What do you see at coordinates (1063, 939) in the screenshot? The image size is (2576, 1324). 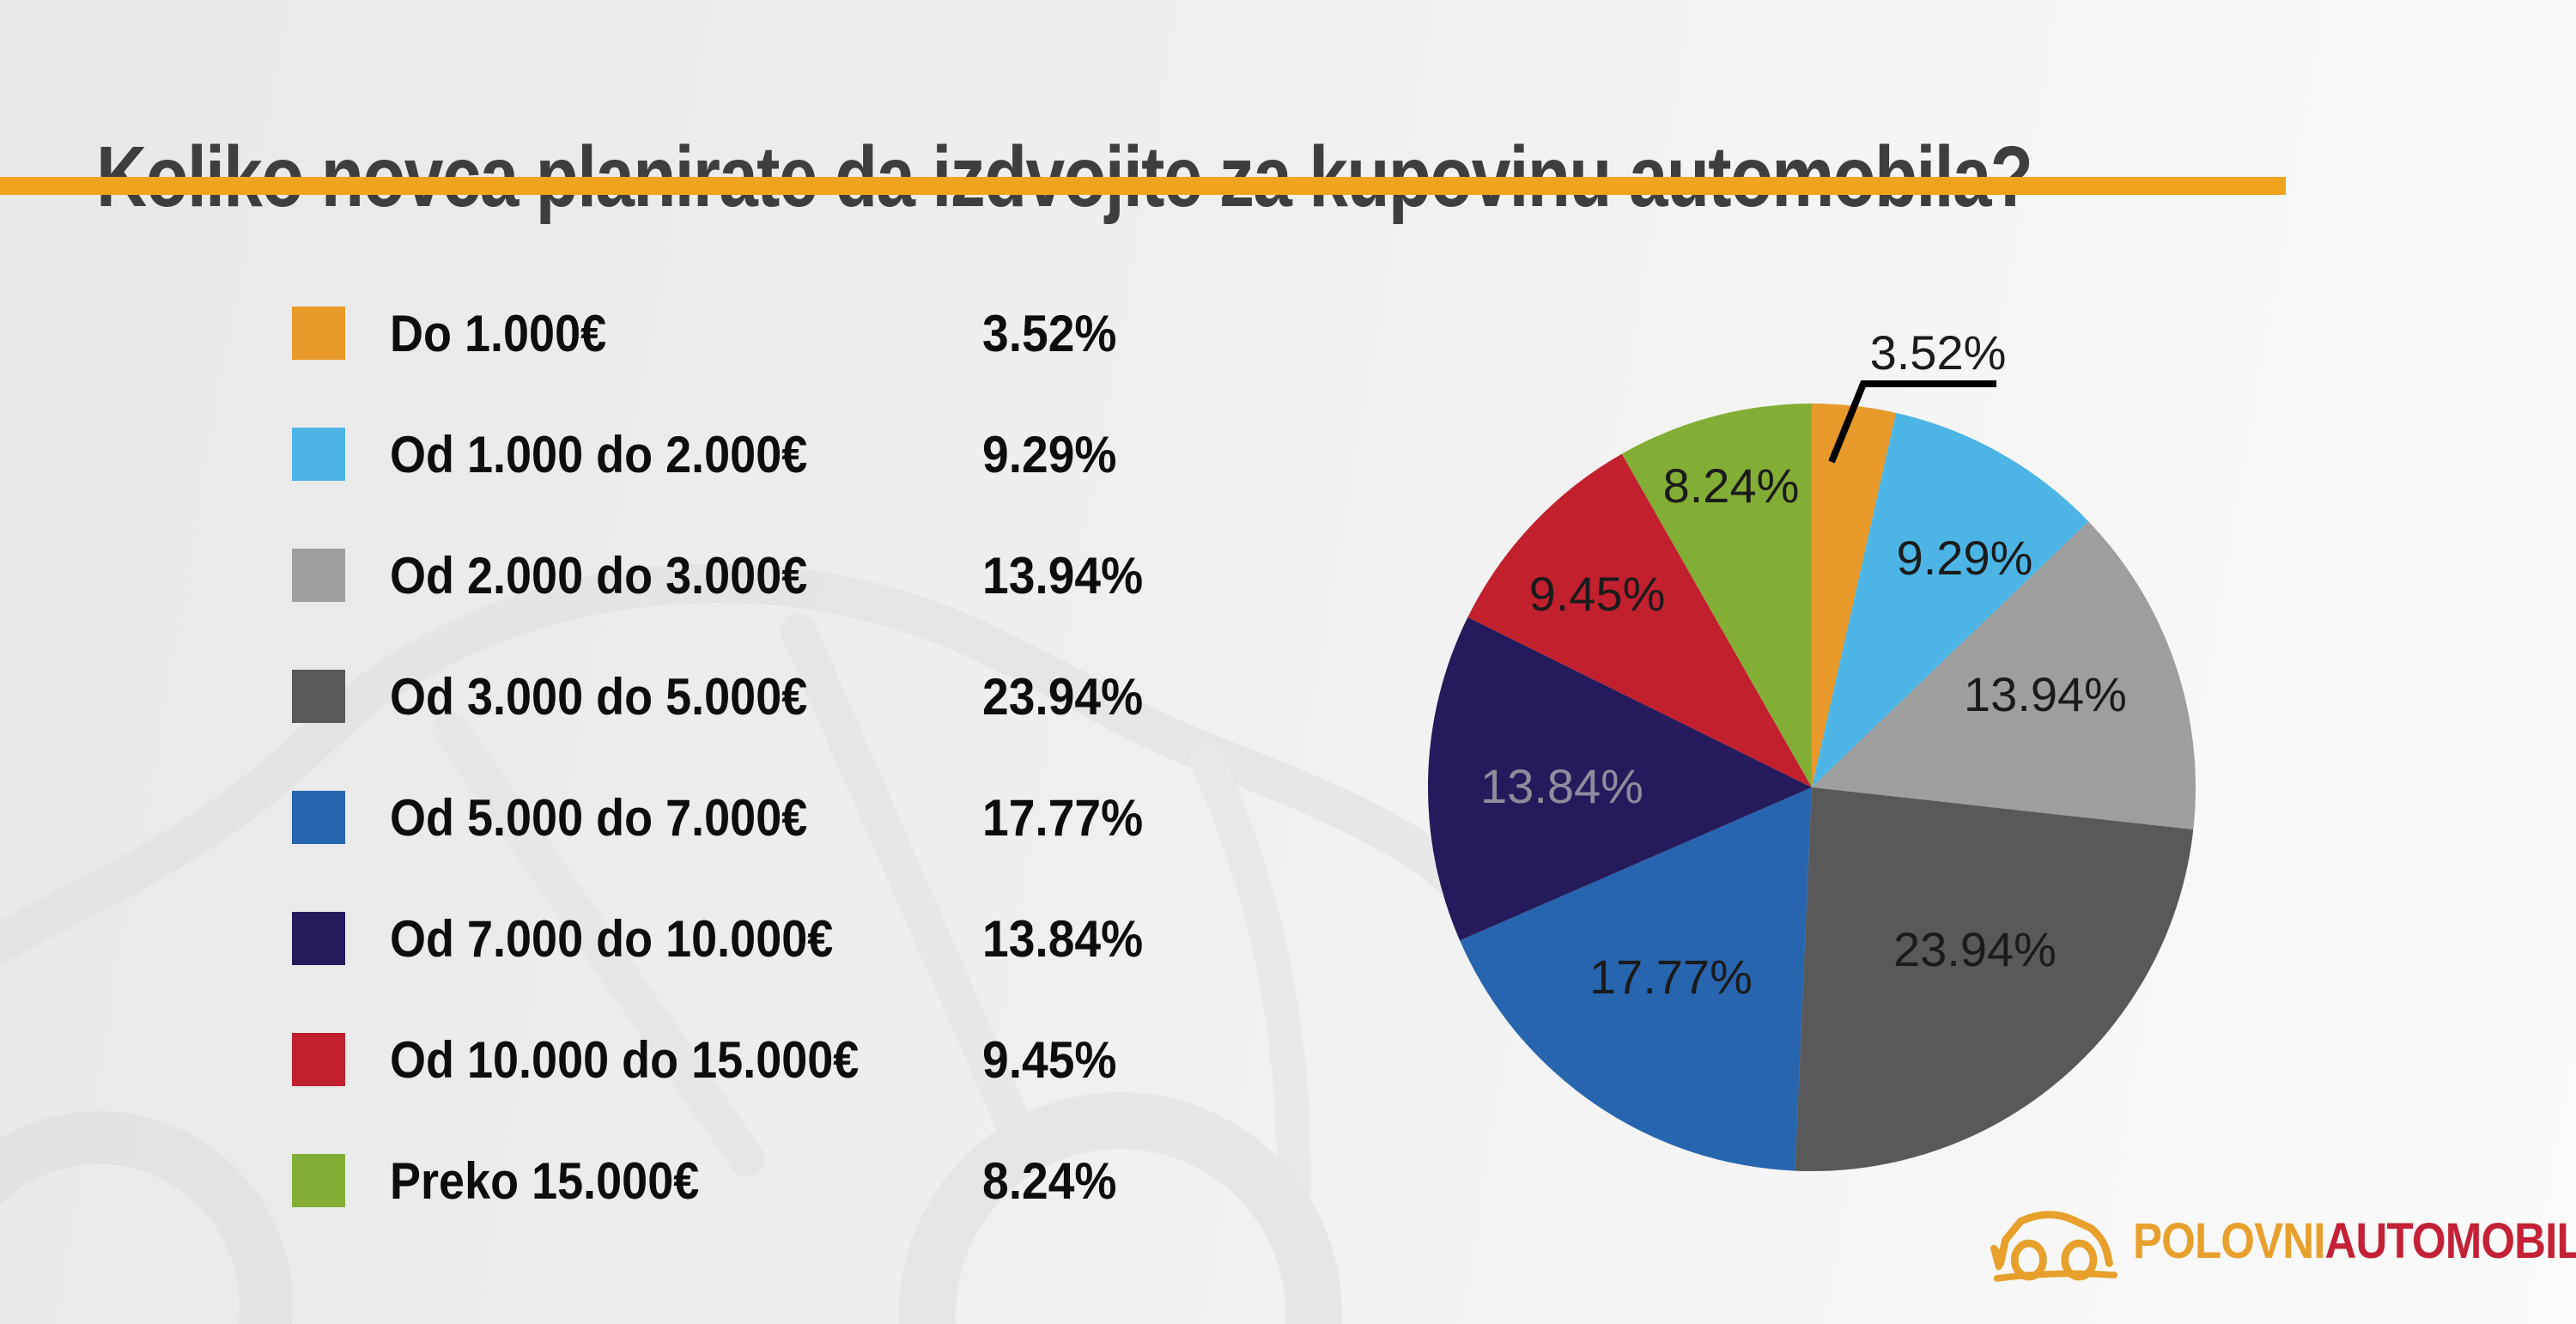 I see `legend-value: 13.84%` at bounding box center [1063, 939].